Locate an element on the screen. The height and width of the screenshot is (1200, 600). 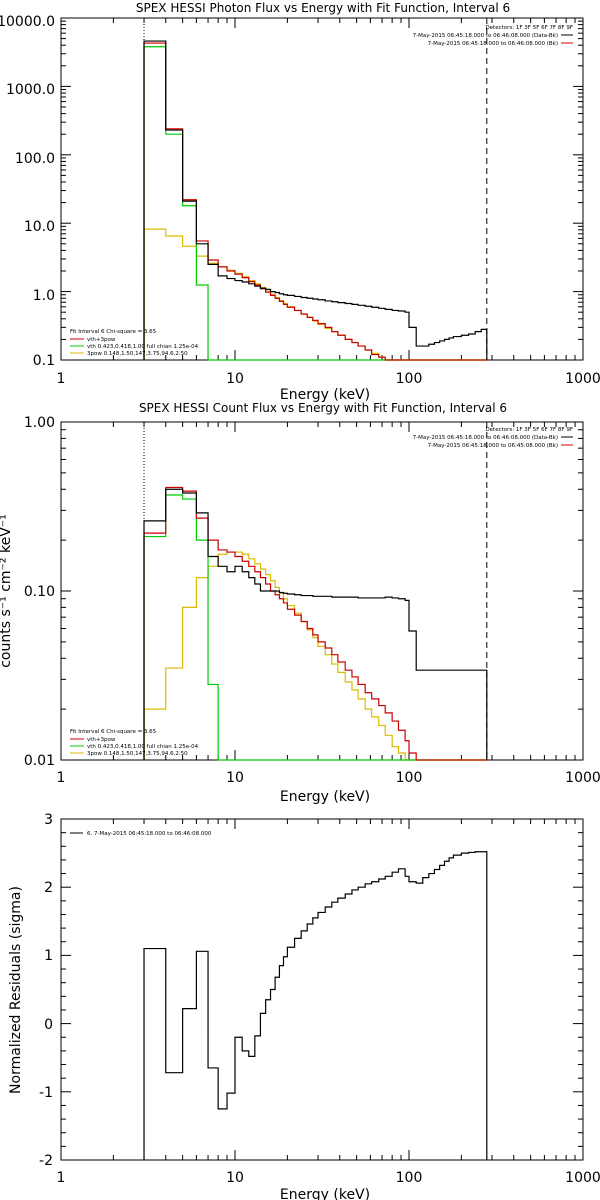
panel-3-y-axis-label: Normalized Residuals (sigma) is located at coordinates (16, 990).